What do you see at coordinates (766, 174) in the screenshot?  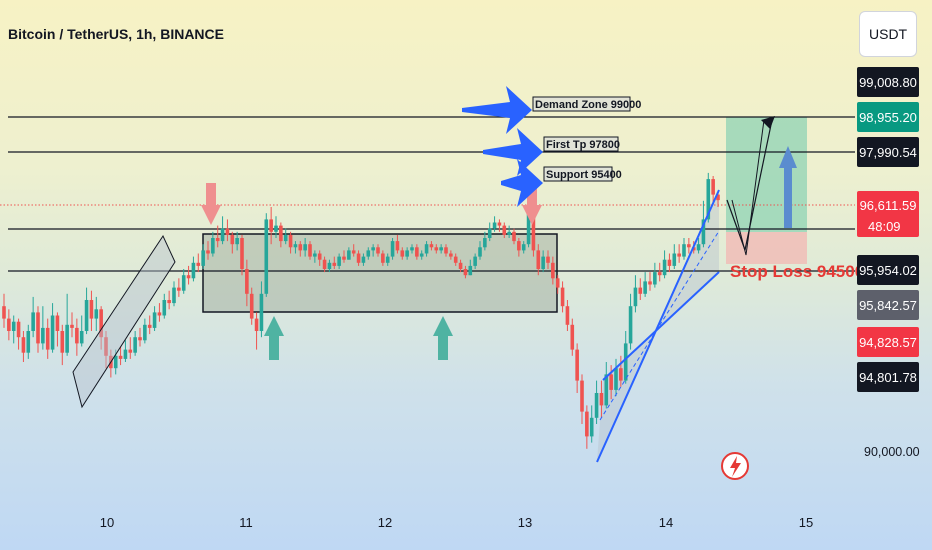 I see `target-zone` at bounding box center [766, 174].